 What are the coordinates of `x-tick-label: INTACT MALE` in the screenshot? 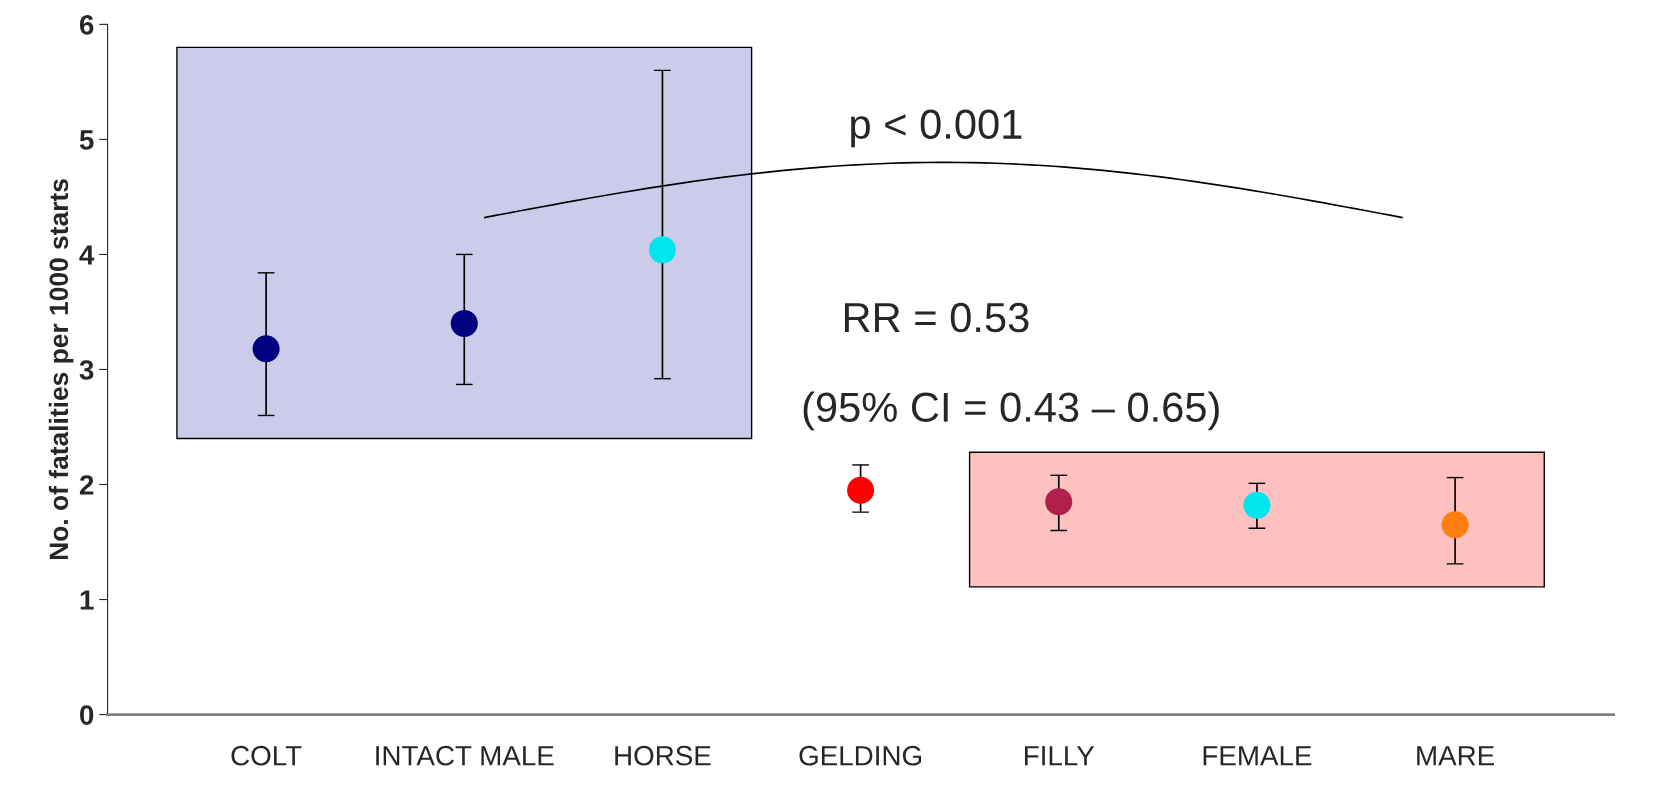 It's located at (465, 755).